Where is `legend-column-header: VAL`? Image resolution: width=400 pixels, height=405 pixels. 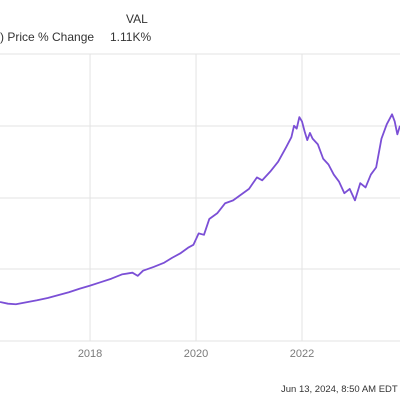 legend-column-header: VAL is located at coordinates (137, 19).